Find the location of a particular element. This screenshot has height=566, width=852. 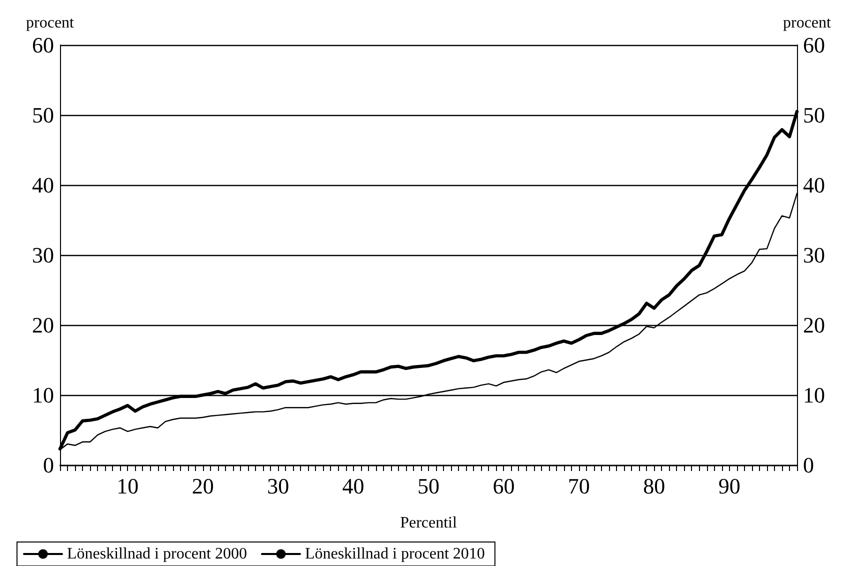

x-axis-title: Percentil is located at coordinates (429, 523).